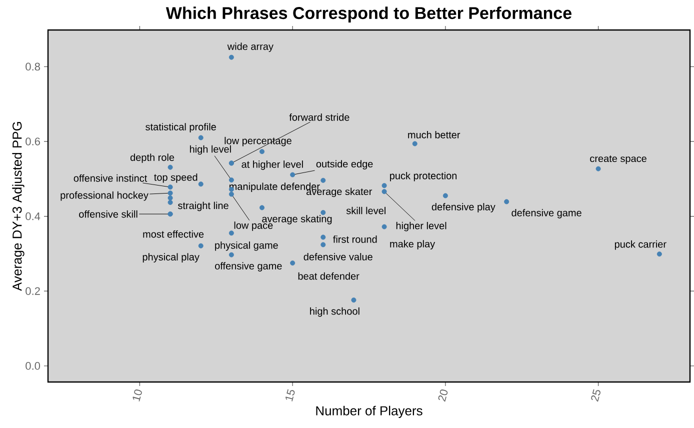 This screenshot has width=694, height=428. Describe the element at coordinates (595, 395) in the screenshot. I see `x-tick-label: 25` at that location.